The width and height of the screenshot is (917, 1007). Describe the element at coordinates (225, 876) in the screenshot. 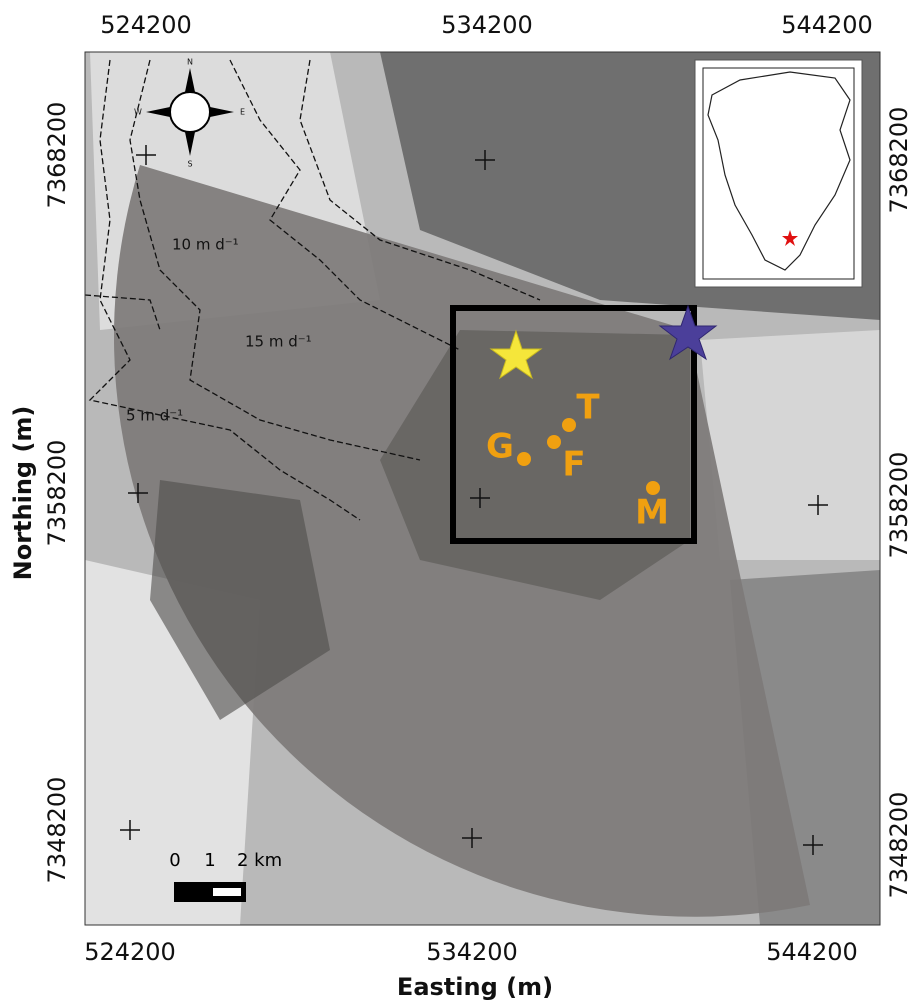

I see `scale-bar: 0 1 2 km` at that location.